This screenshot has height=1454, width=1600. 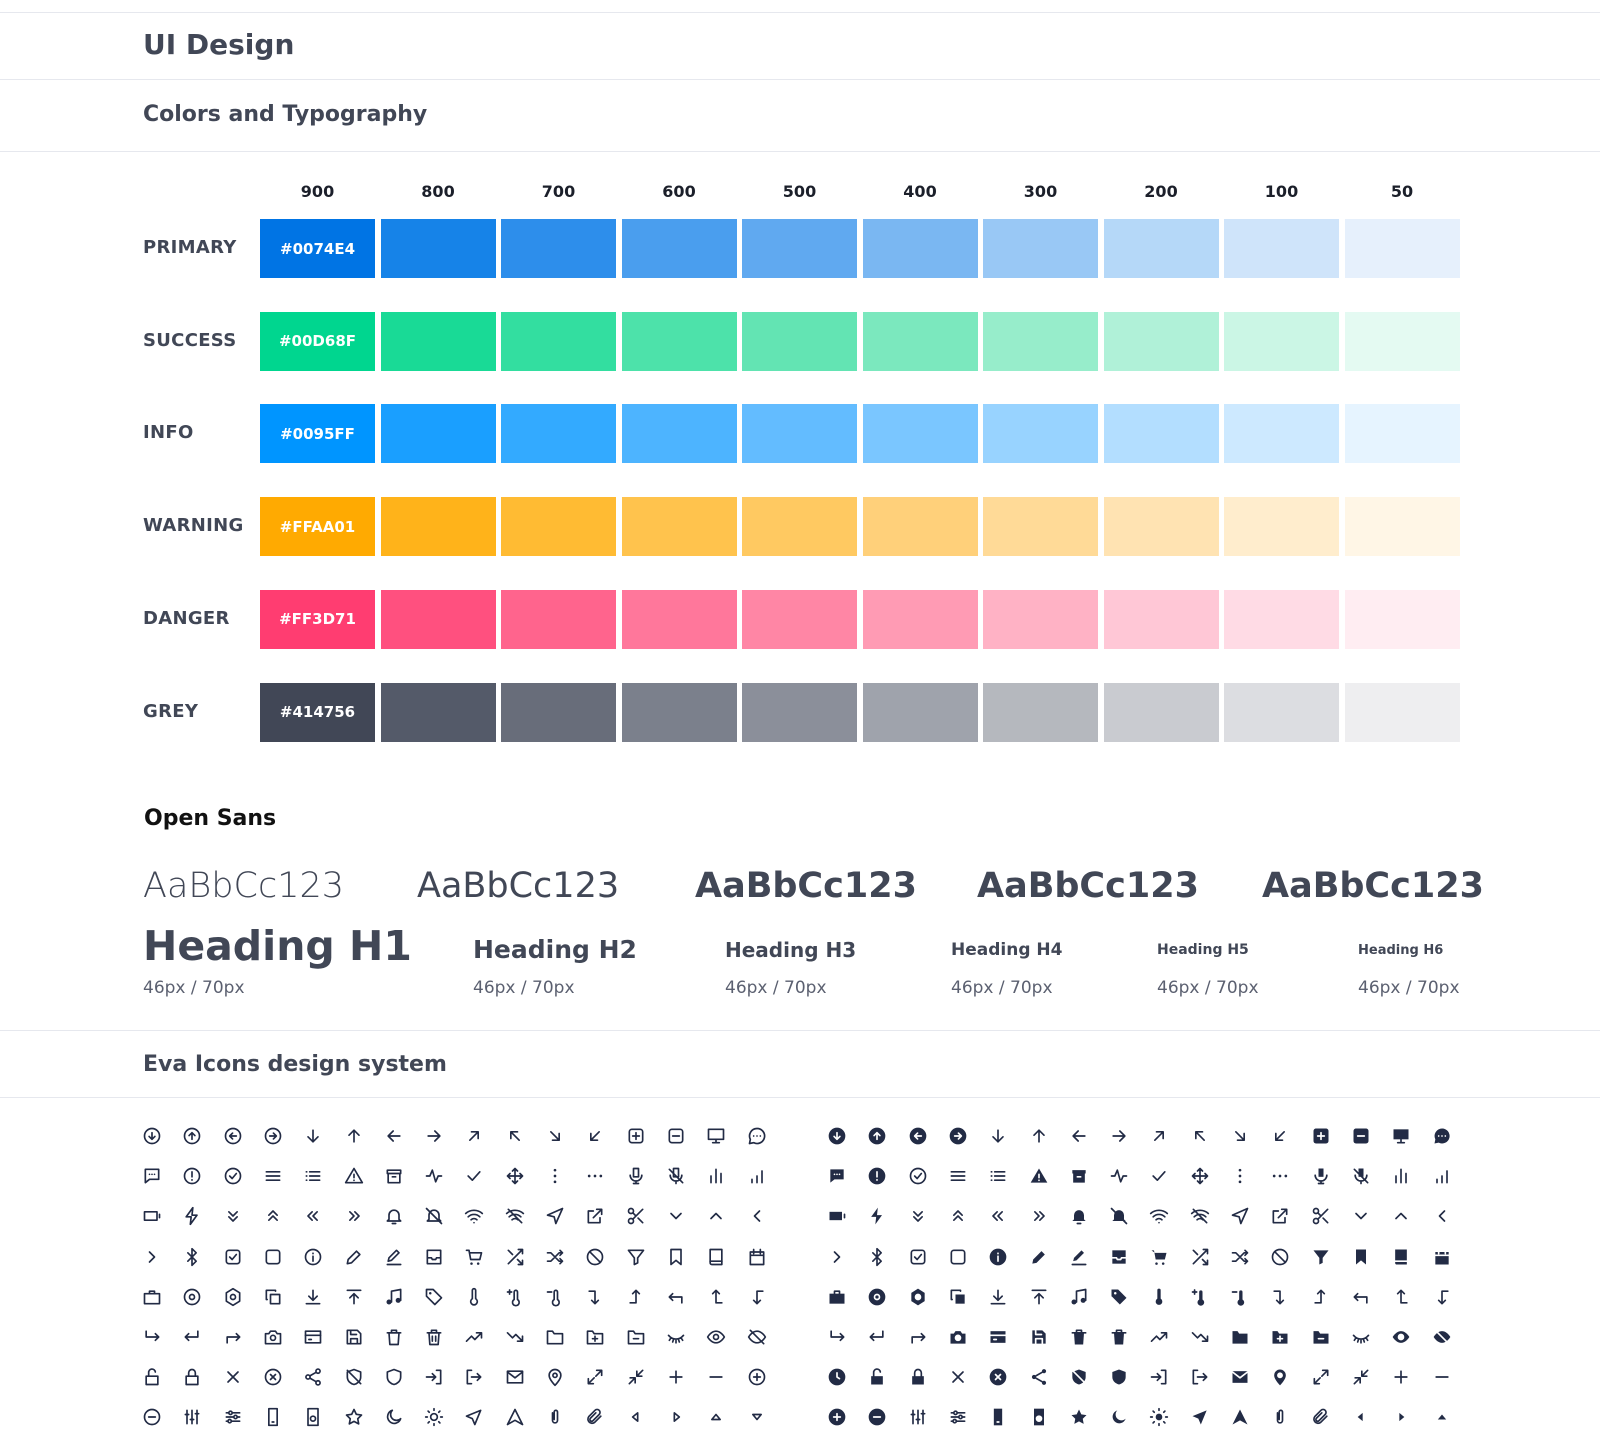 I want to click on arrow-up-left-icon, so click(x=1200, y=1136).